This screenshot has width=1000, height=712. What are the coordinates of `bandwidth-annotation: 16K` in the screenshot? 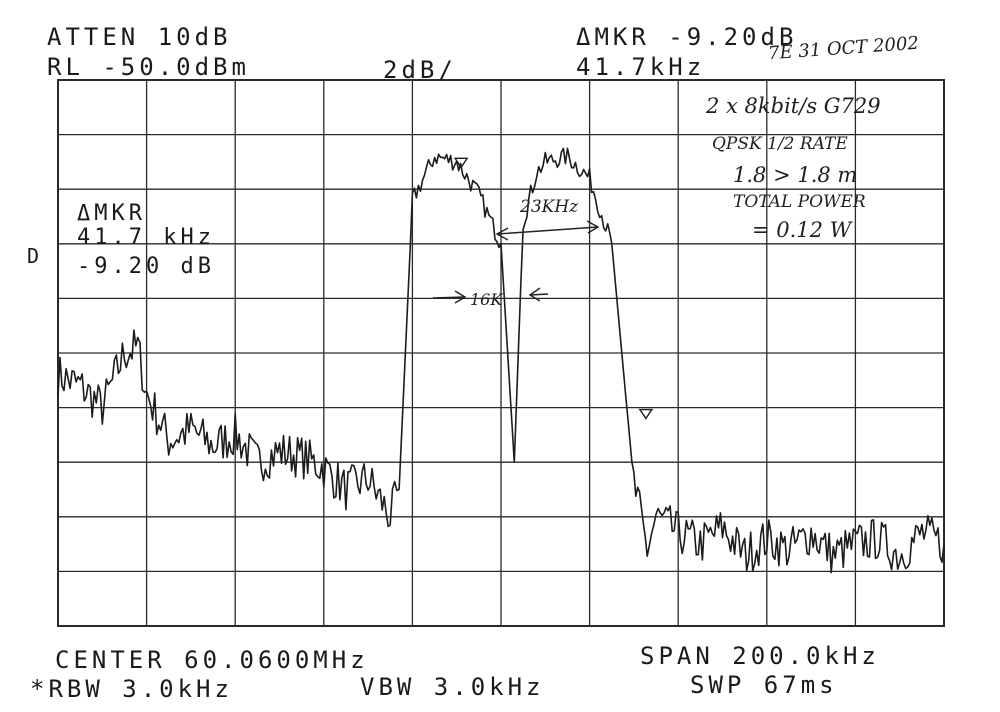 It's located at (486, 299).